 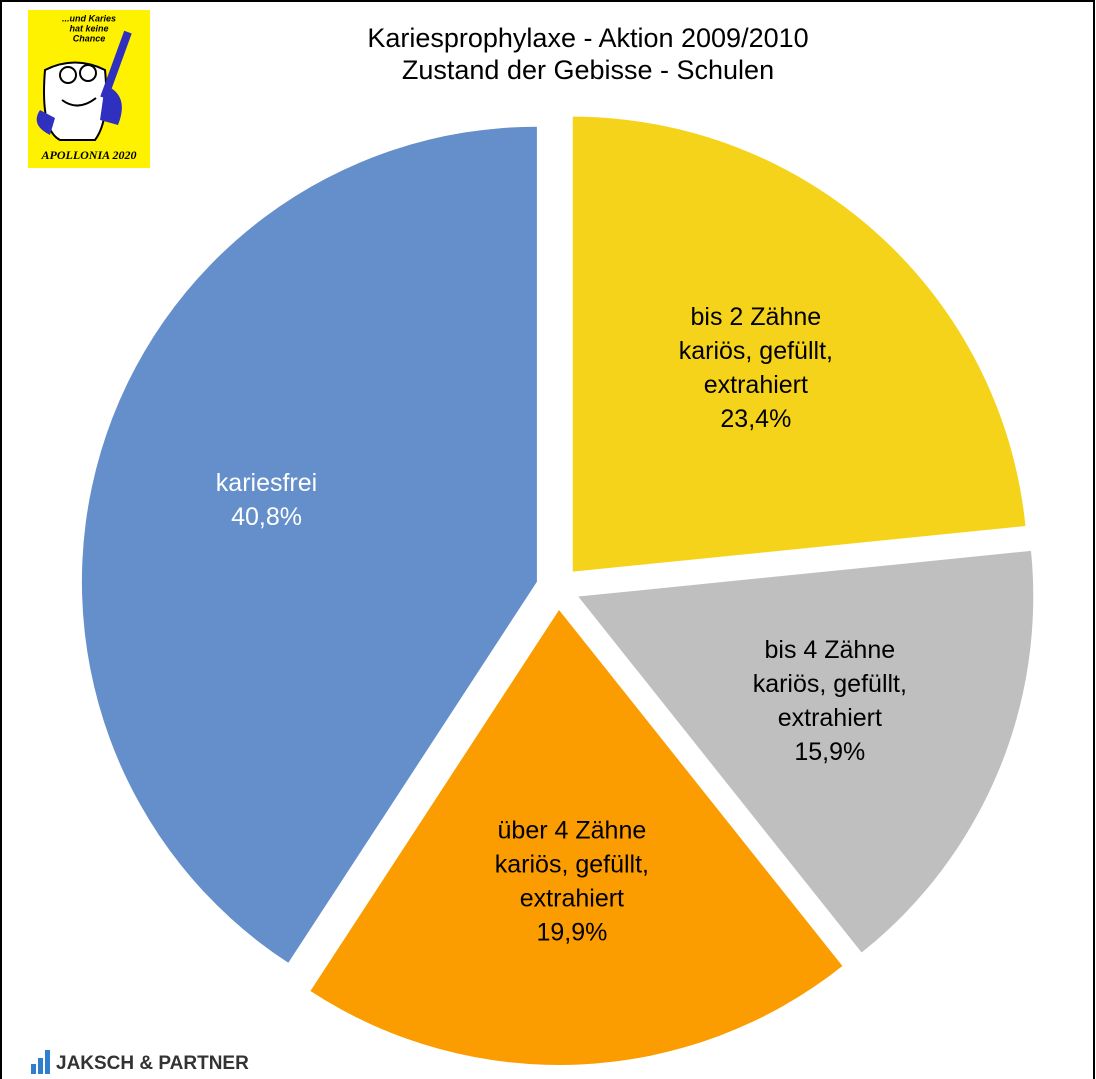 I want to click on logo-slogan: Chance, so click(x=89, y=38).